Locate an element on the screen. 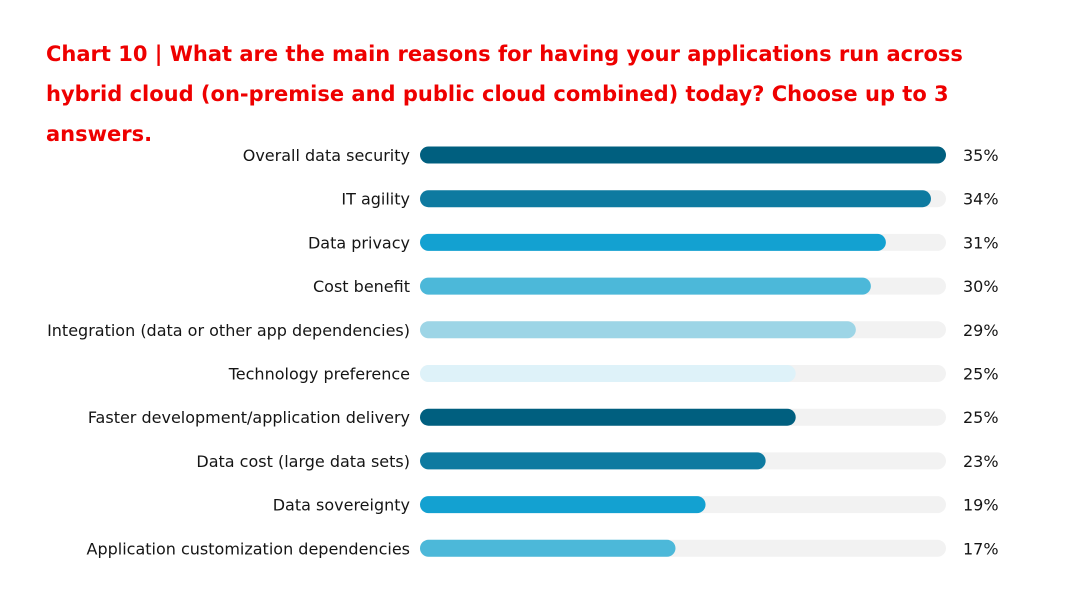 The image size is (1080, 612). category-label: Data sovereignty is located at coordinates (341, 505).